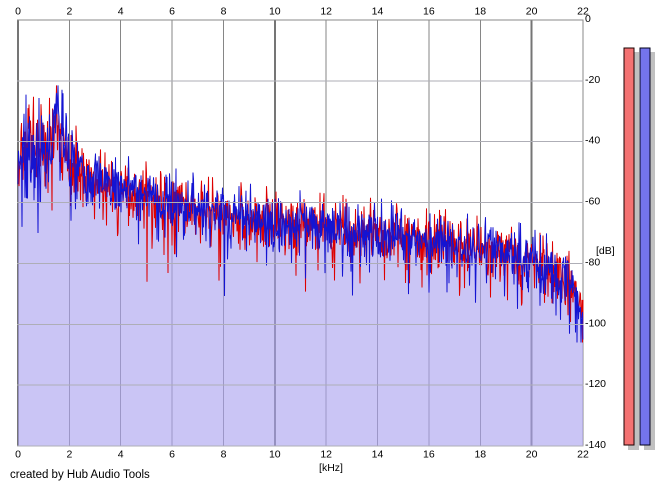  Describe the element at coordinates (605, 251) in the screenshot. I see `svg-text: [dB]` at that location.